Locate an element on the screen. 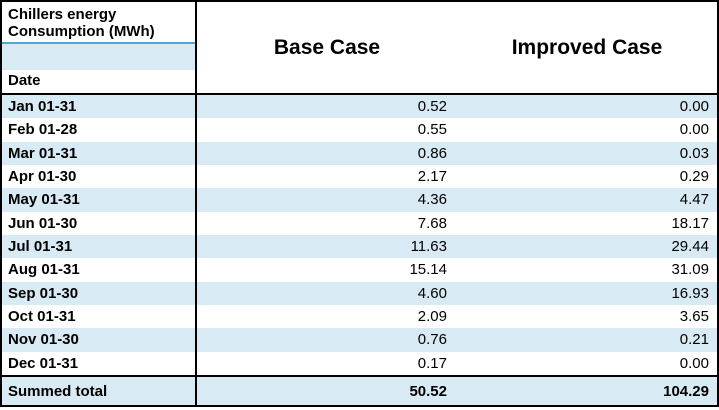 The height and width of the screenshot is (410, 719). base-case-cell: 0.17 is located at coordinates (432, 363).